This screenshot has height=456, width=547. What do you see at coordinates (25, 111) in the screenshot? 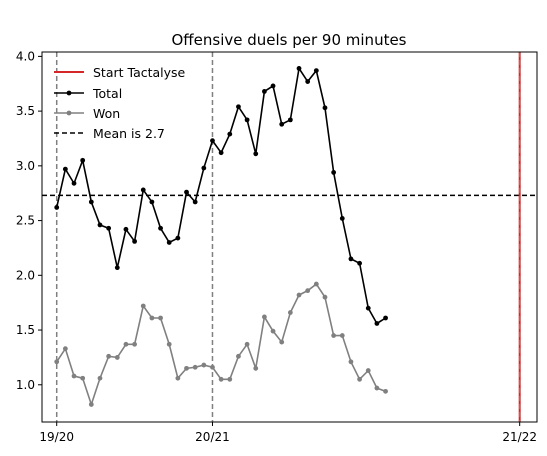
I see `y-tick-label: 3.5` at bounding box center [25, 111].